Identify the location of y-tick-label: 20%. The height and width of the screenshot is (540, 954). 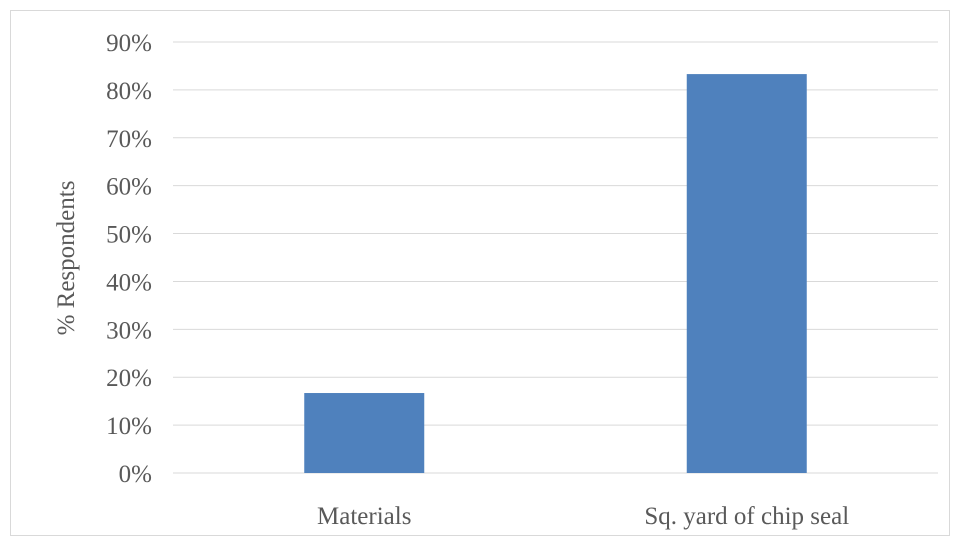
(129, 378).